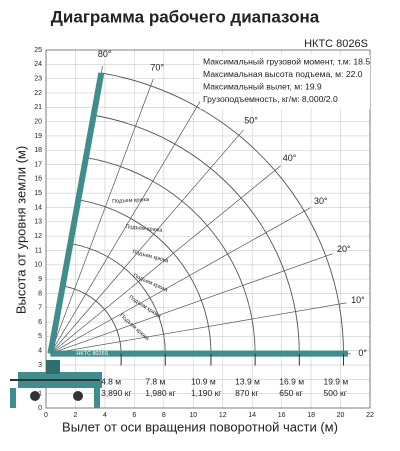 The height and width of the screenshot is (451, 400). What do you see at coordinates (92, 354) in the screenshot?
I see `boom-model-label: НКТС 8026S` at bounding box center [92, 354].